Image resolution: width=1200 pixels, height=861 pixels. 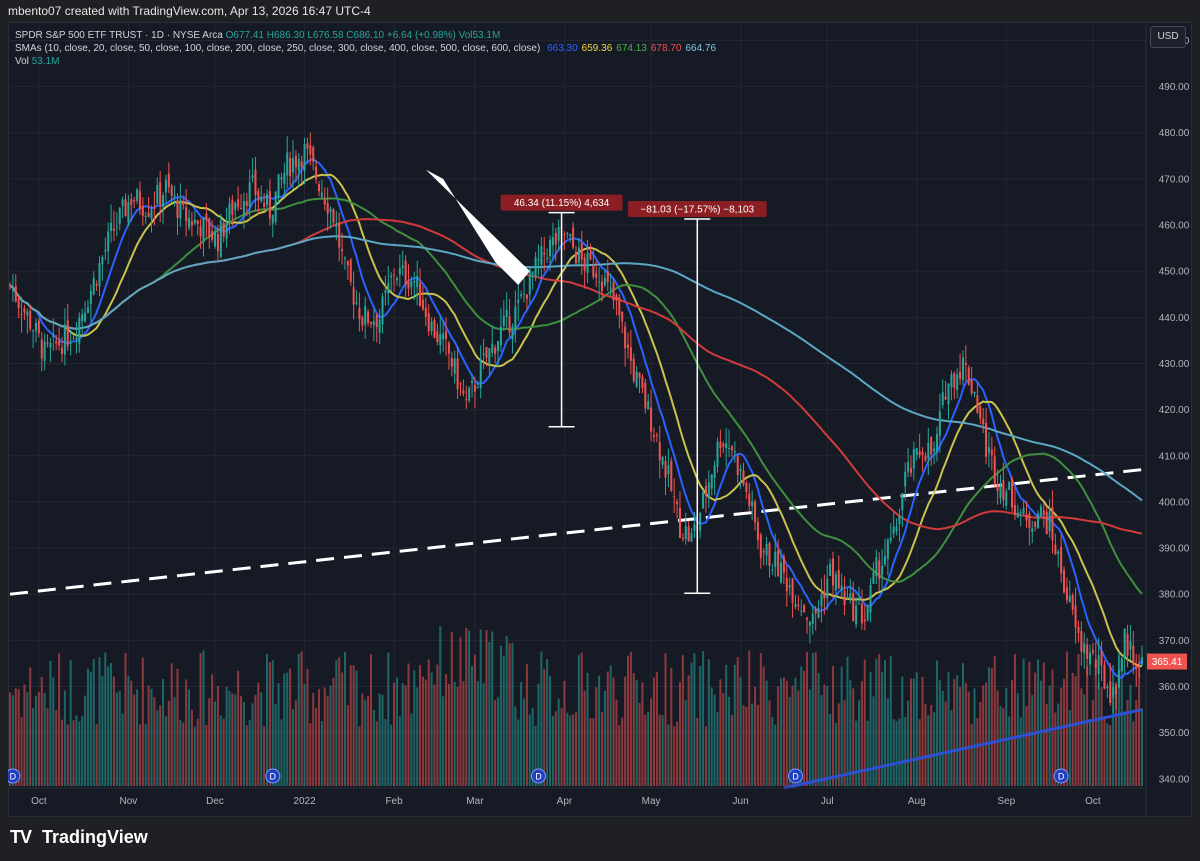 What do you see at coordinates (1174, 318) in the screenshot?
I see `price-tick-label: 440.00` at bounding box center [1174, 318].